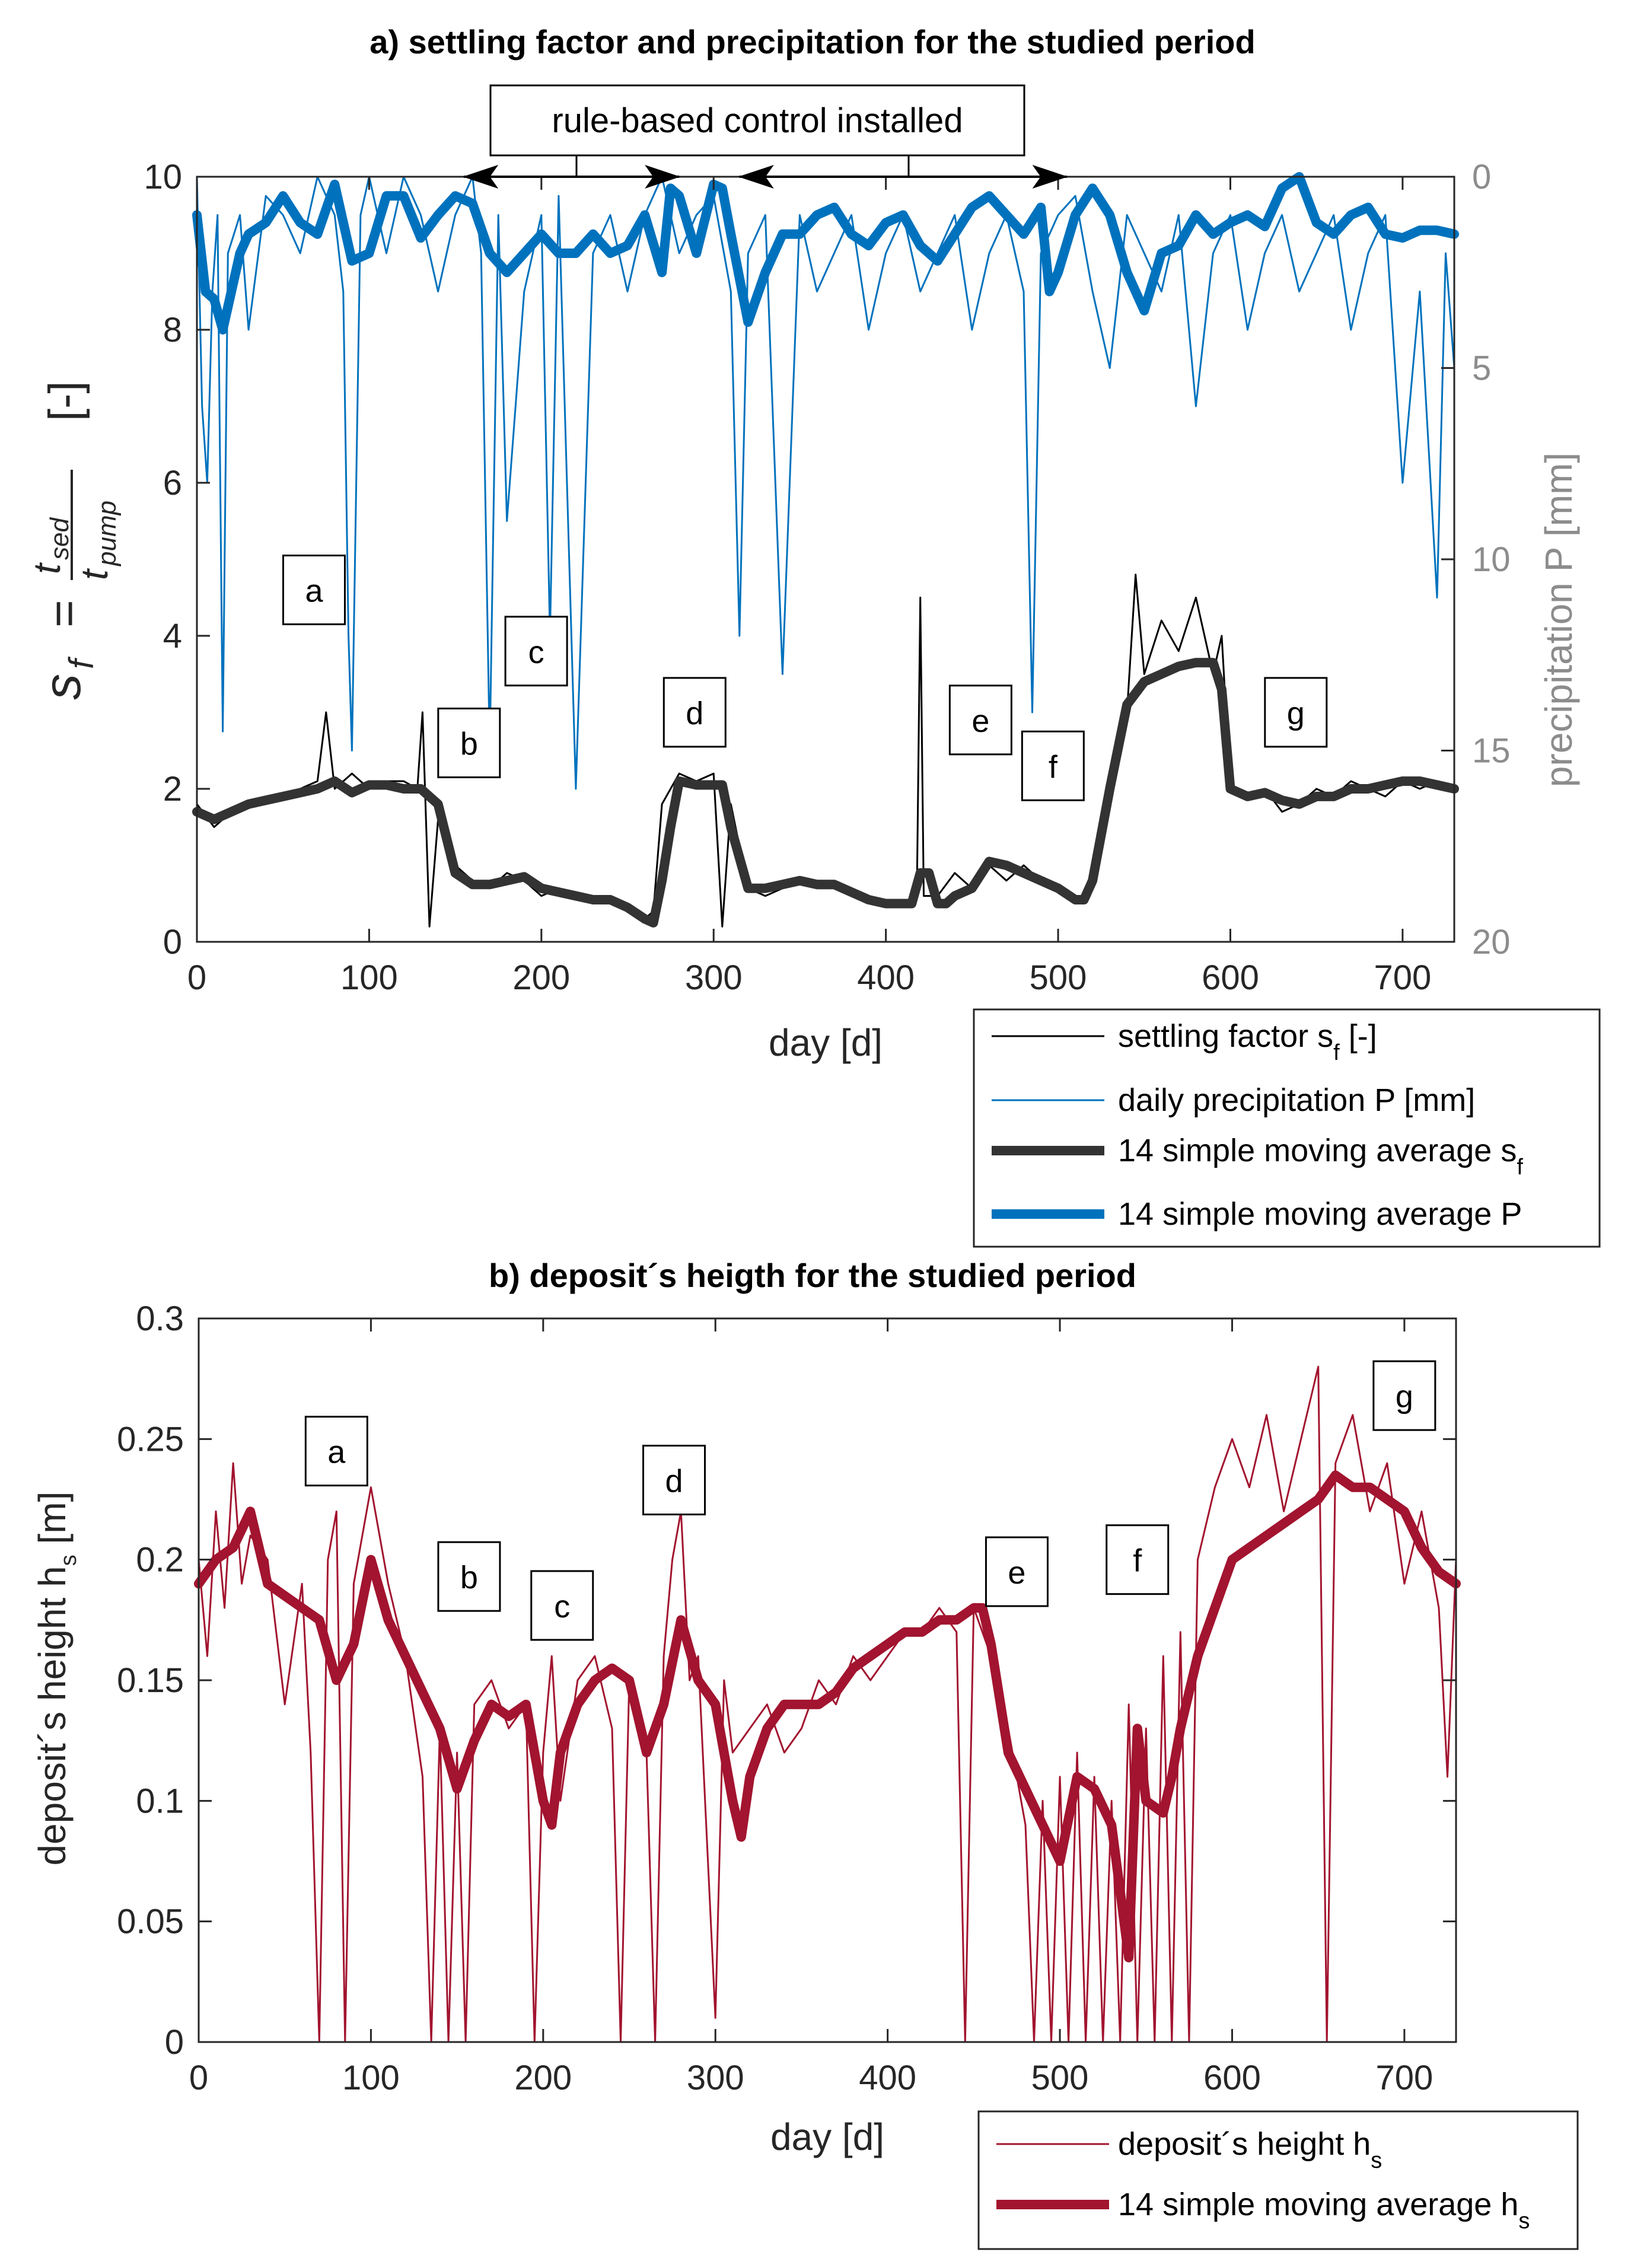 This screenshot has width=1631, height=2268. I want to click on y-tick-label-right: 0, so click(1481, 177).